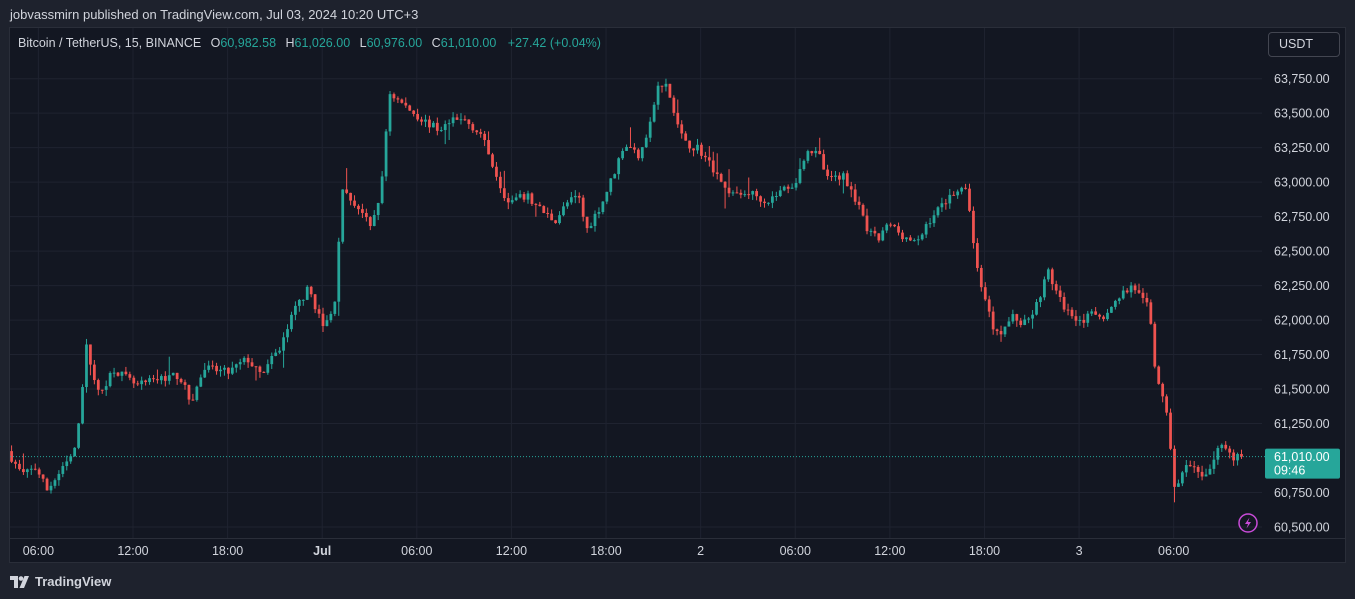 The height and width of the screenshot is (599, 1355). What do you see at coordinates (468, 43) in the screenshot?
I see `close-value: 61,010.00` at bounding box center [468, 43].